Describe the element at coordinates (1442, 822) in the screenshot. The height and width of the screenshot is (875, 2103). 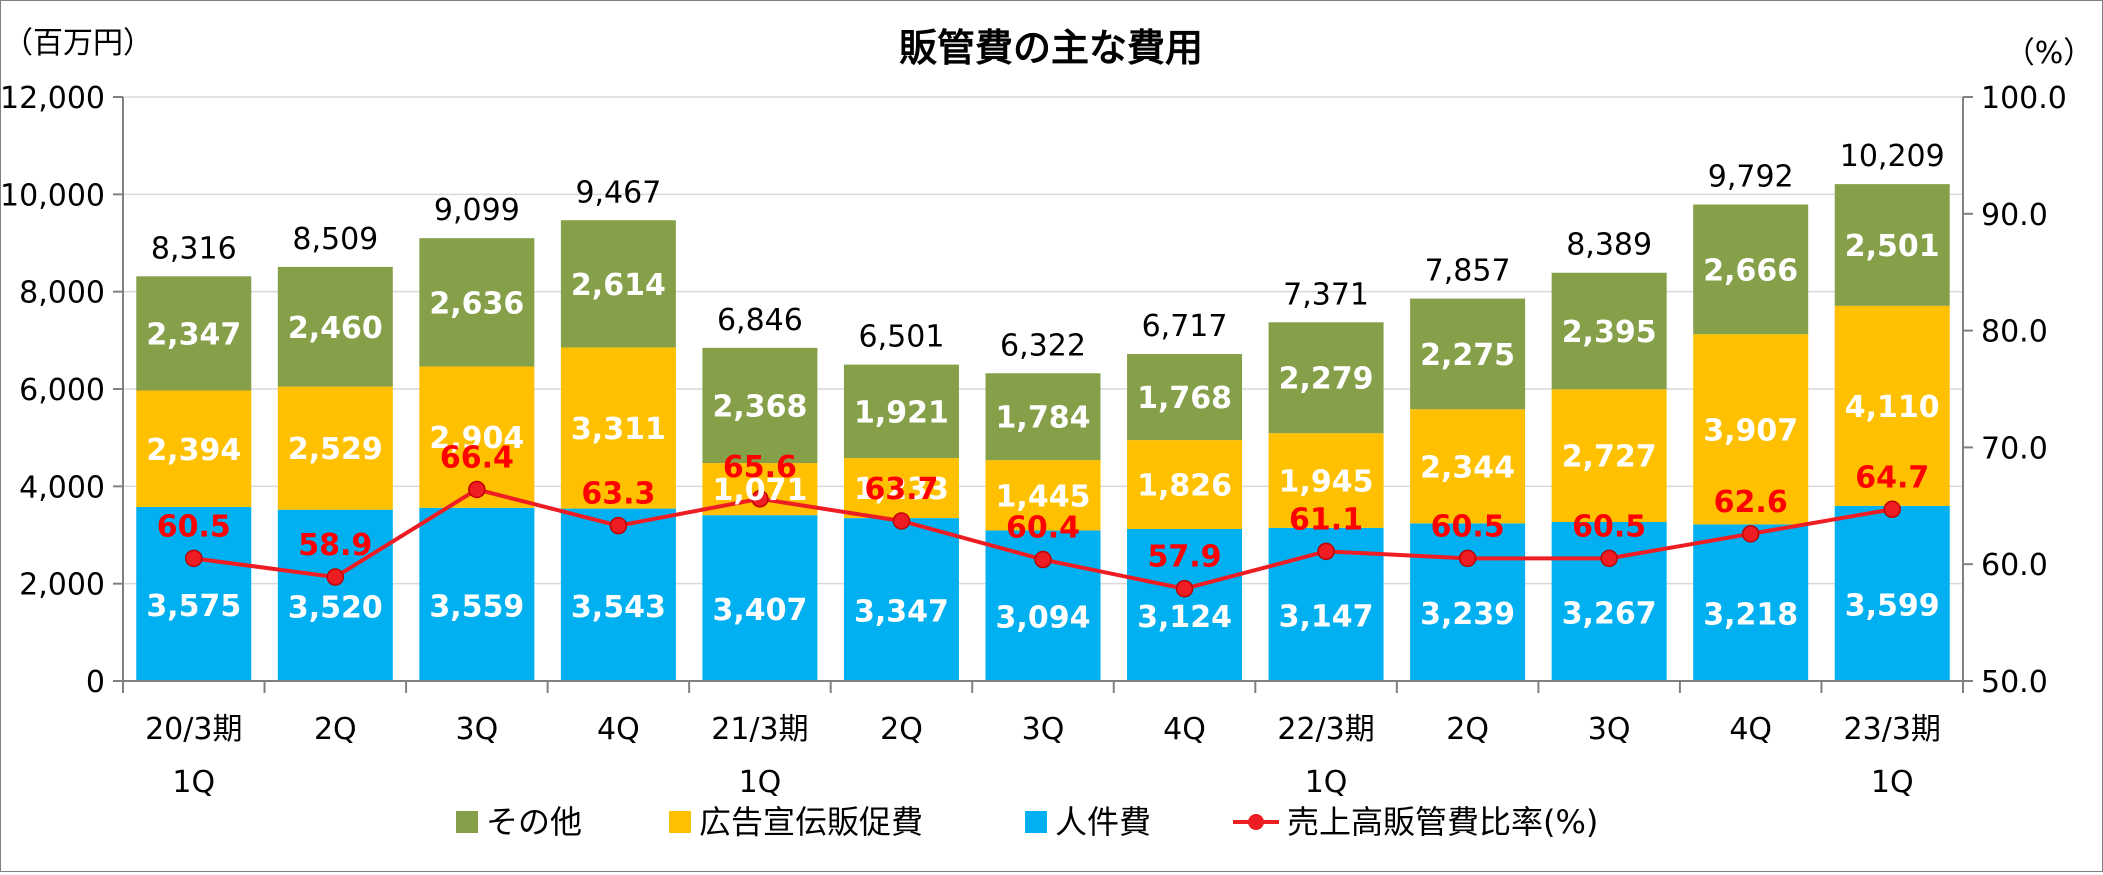
I see `legend-ratio-label: 売上高販管費比率(%)` at that location.